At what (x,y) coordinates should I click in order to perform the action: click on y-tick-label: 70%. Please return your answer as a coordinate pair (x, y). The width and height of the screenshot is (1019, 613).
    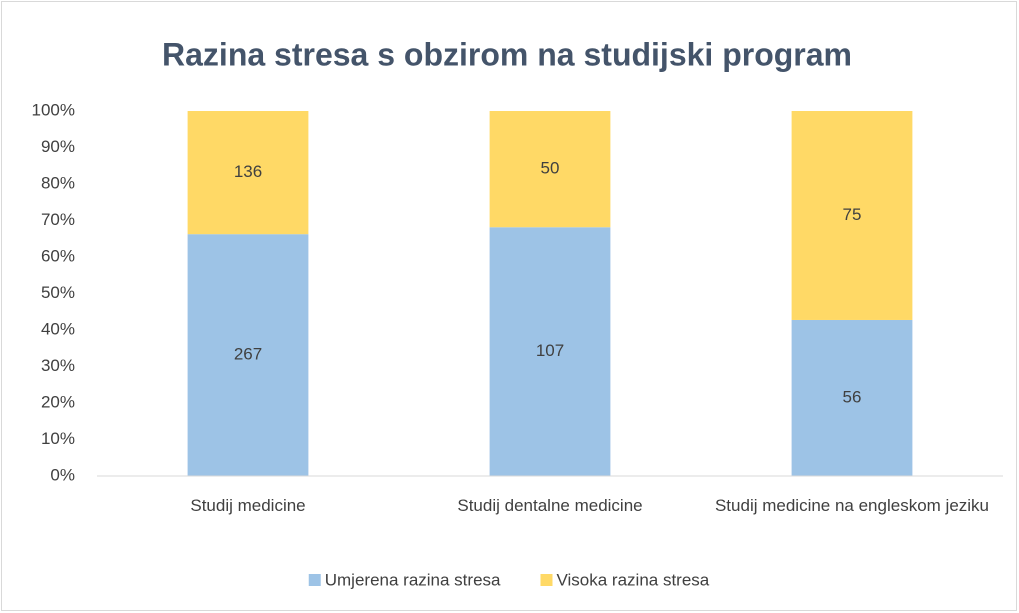
    Looking at the image, I should click on (58, 219).